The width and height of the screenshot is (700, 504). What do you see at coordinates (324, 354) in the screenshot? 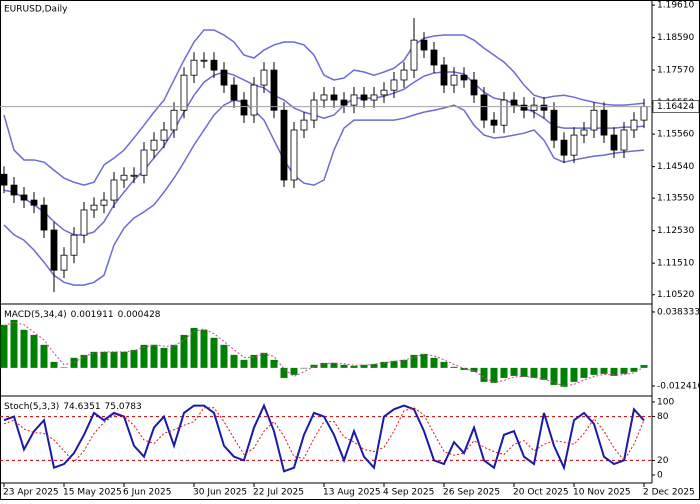
I see `macd-signal` at bounding box center [324, 354].